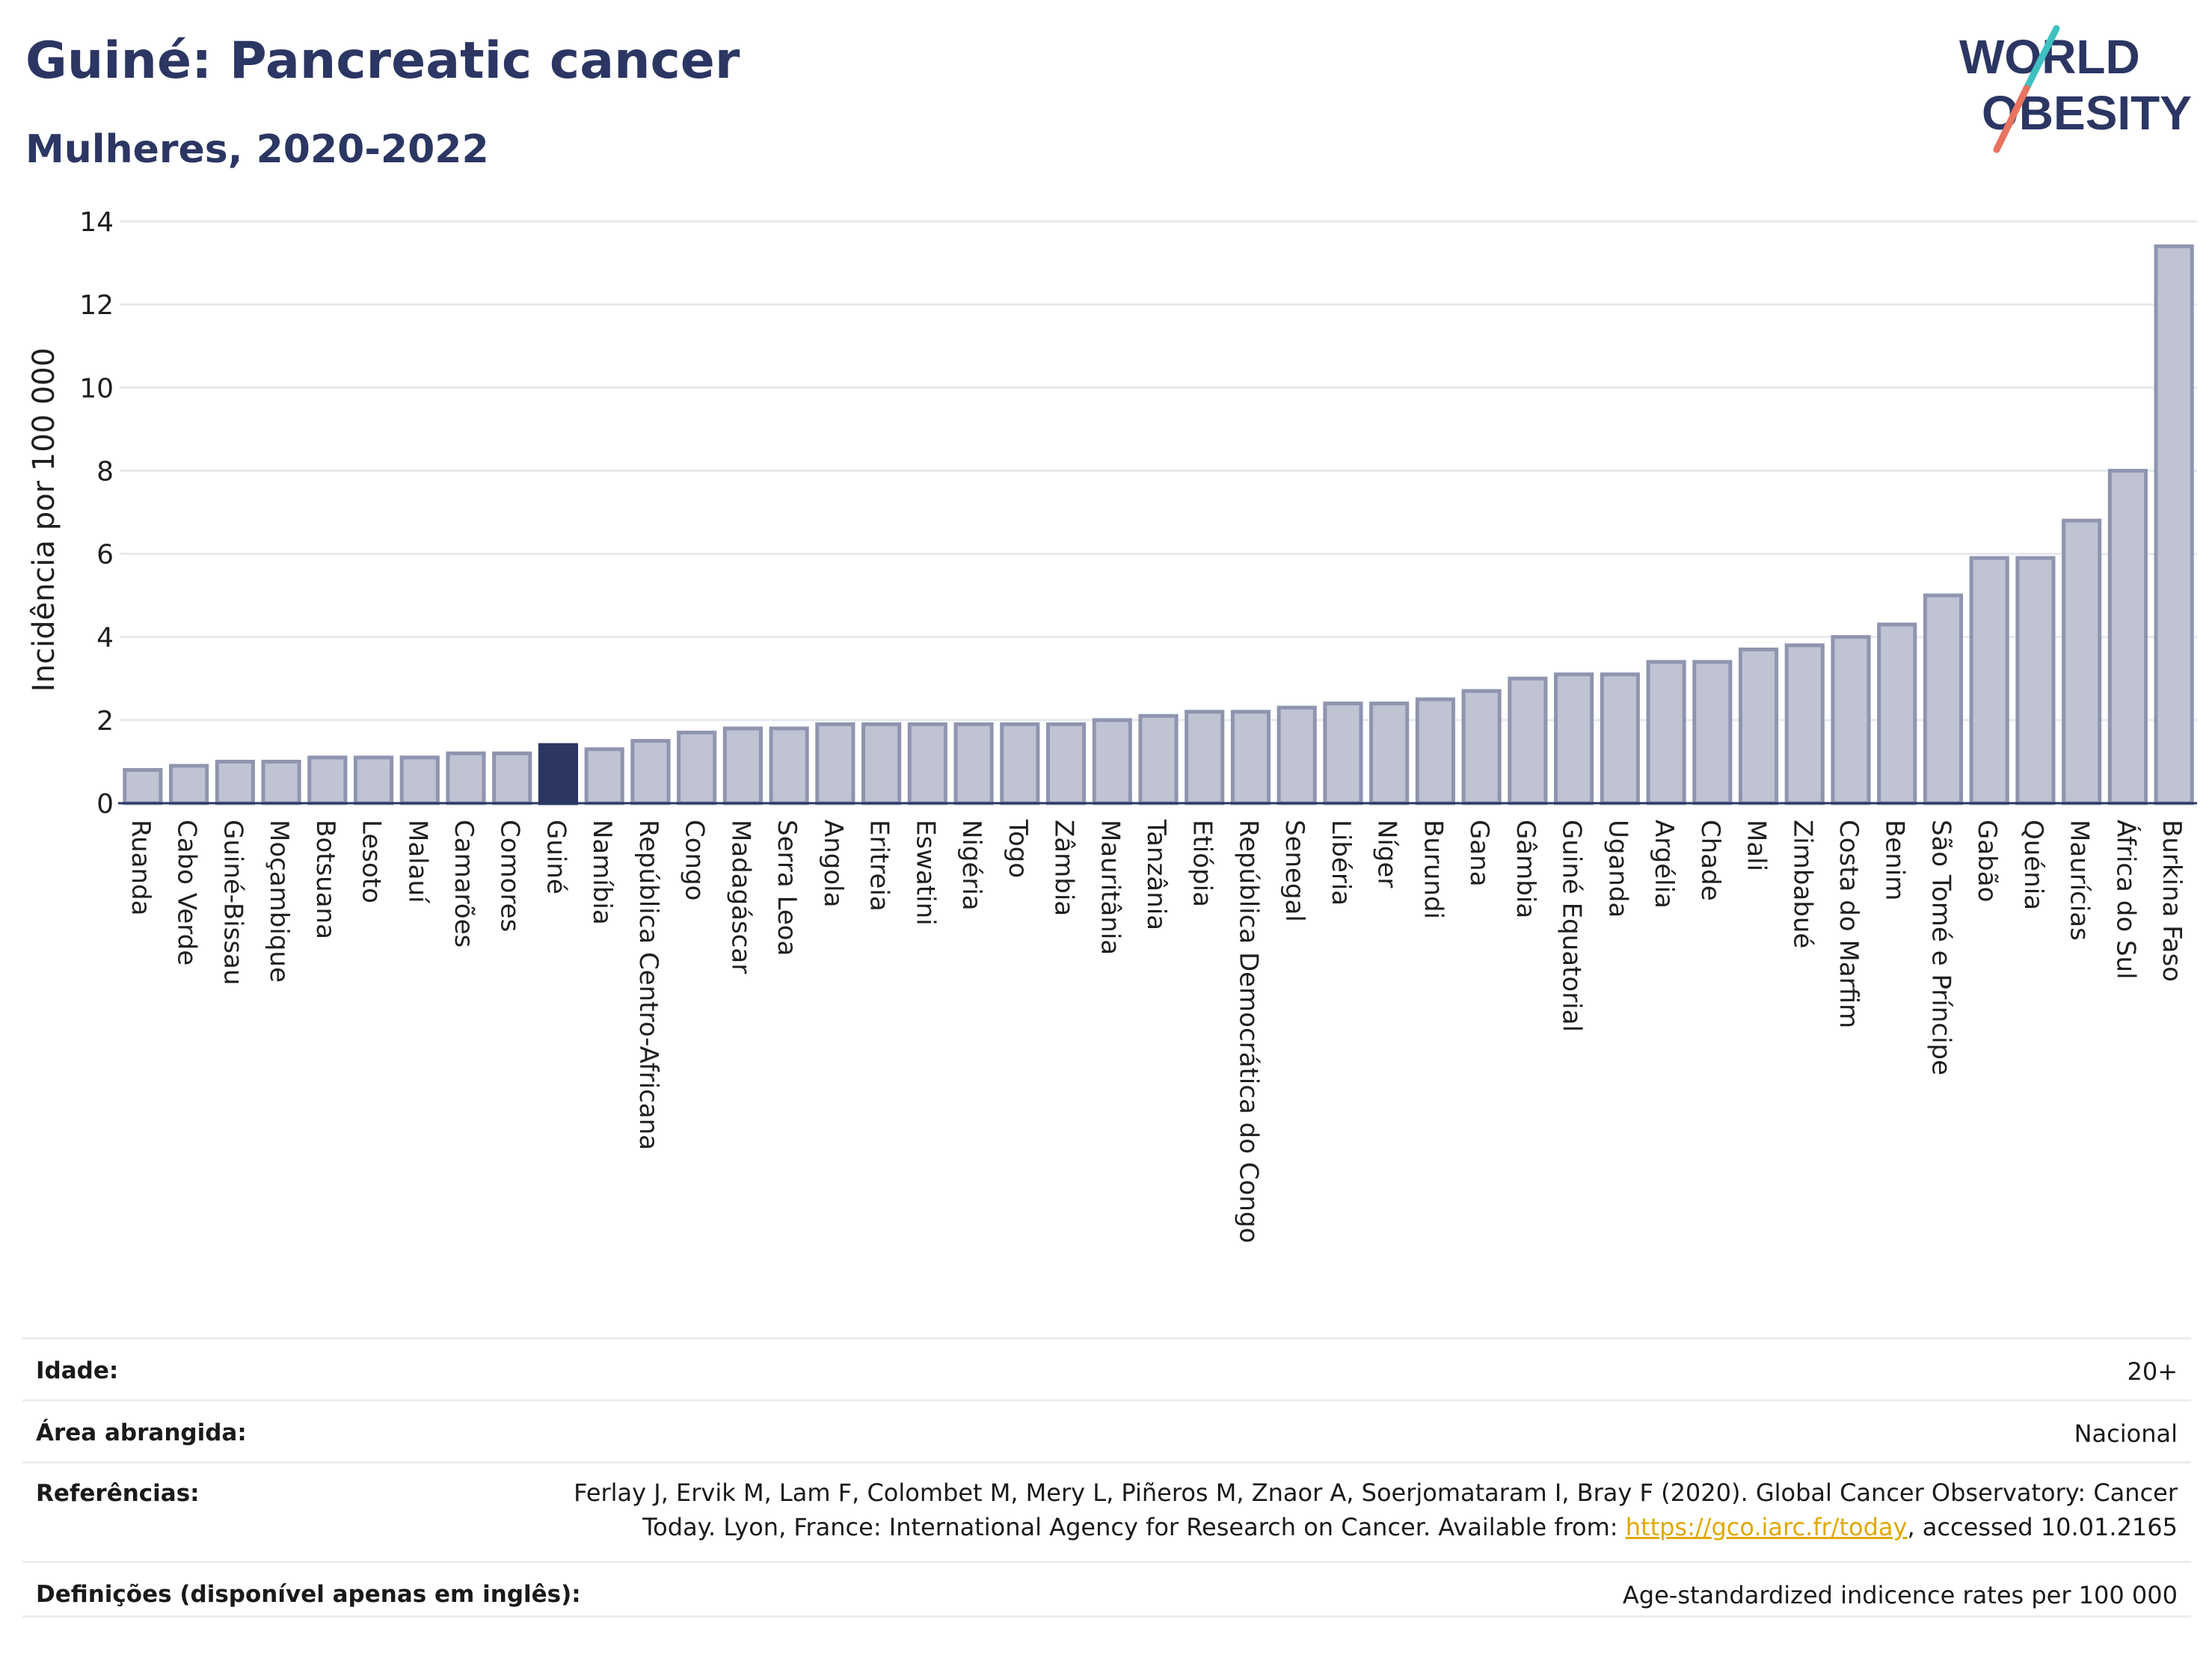  What do you see at coordinates (1433, 869) in the screenshot?
I see `x-tick-label: Burundi` at bounding box center [1433, 869].